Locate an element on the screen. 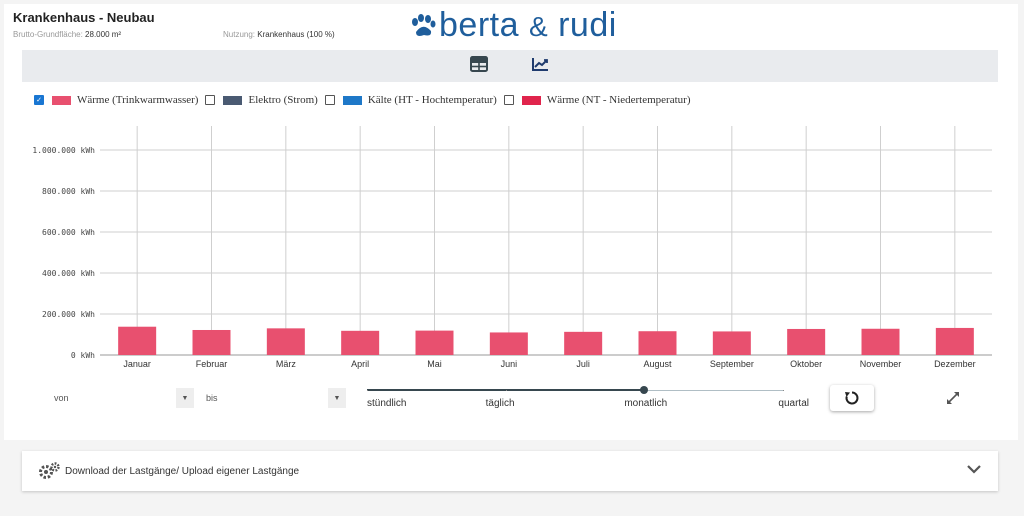 This screenshot has width=1024, height=516. from-select: von ▼ is located at coordinates (123, 398).